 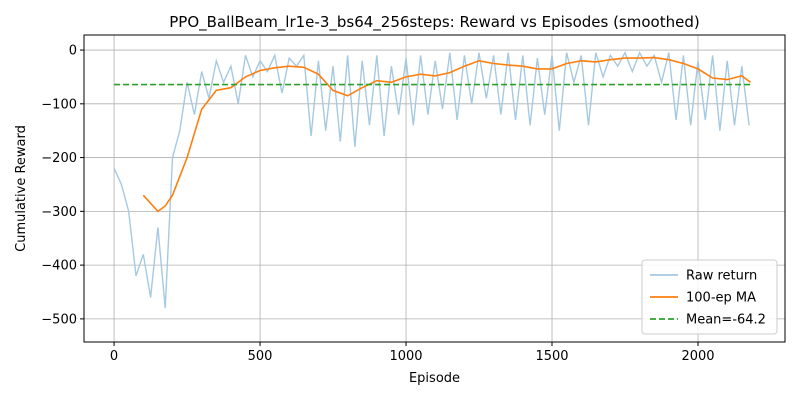 I want to click on y-tick-label: −400, so click(x=59, y=266).